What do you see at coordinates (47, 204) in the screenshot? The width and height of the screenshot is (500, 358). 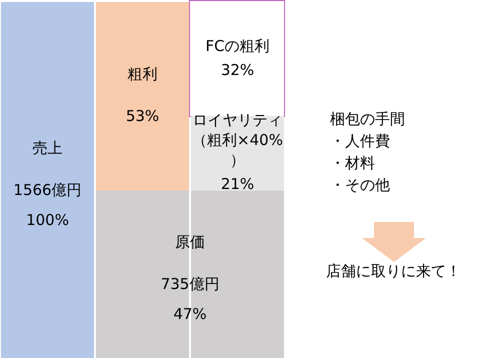 I see `data-label: 1566億円 100%` at bounding box center [47, 204].